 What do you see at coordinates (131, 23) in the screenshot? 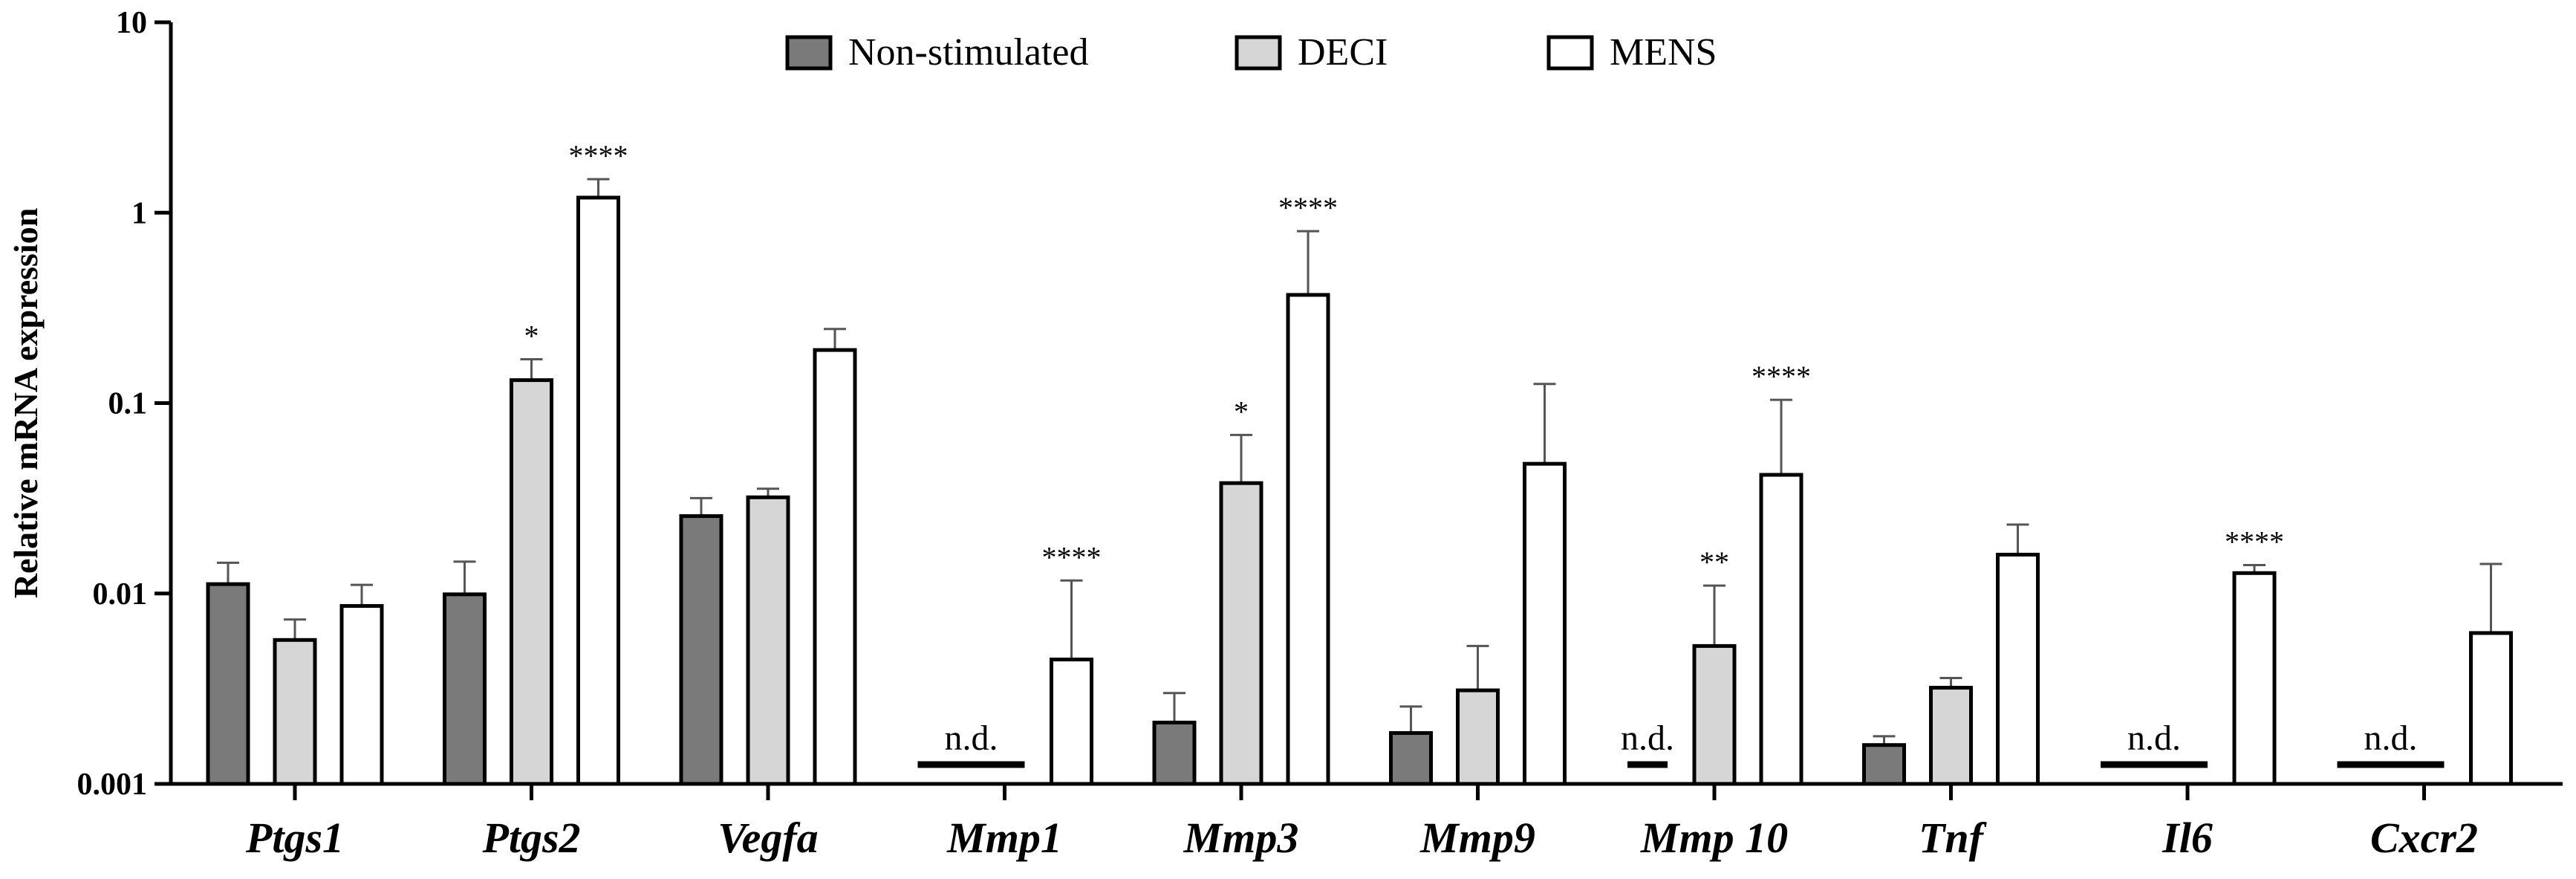
I see `y-tick-label: 10` at bounding box center [131, 23].